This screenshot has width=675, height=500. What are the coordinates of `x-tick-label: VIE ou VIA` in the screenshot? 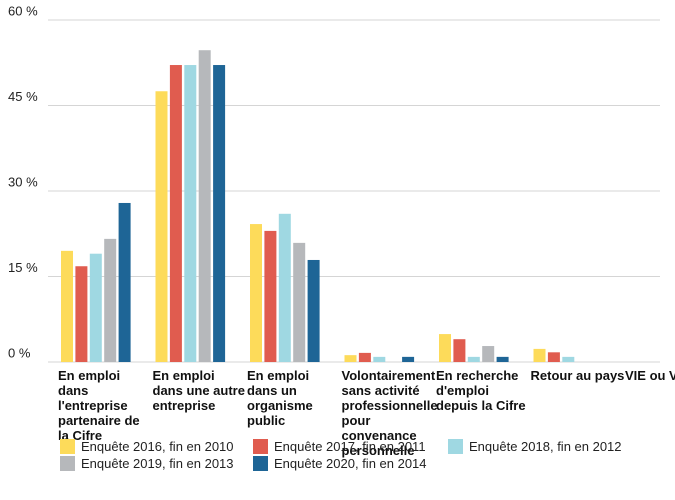 It's located at (650, 375).